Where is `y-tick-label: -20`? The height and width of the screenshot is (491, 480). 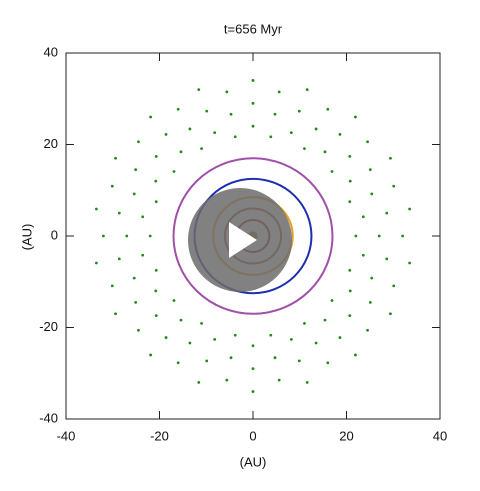 y-tick-label: -20 is located at coordinates (48, 326).